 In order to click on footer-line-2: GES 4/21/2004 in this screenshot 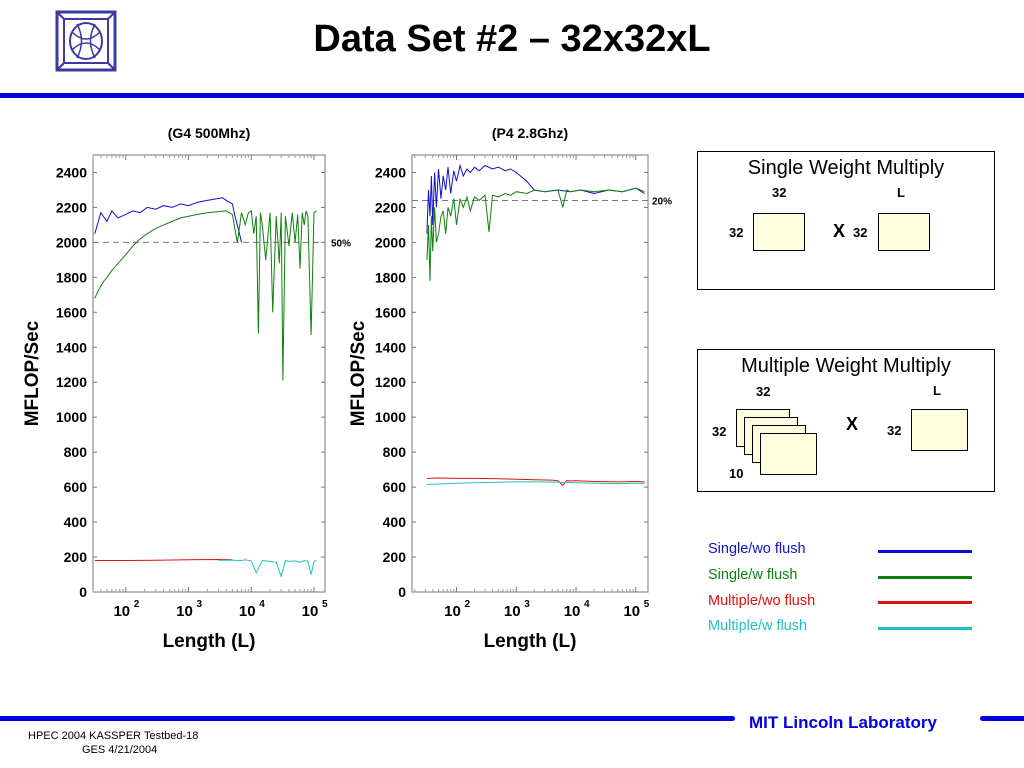, I will do `click(120, 750)`.